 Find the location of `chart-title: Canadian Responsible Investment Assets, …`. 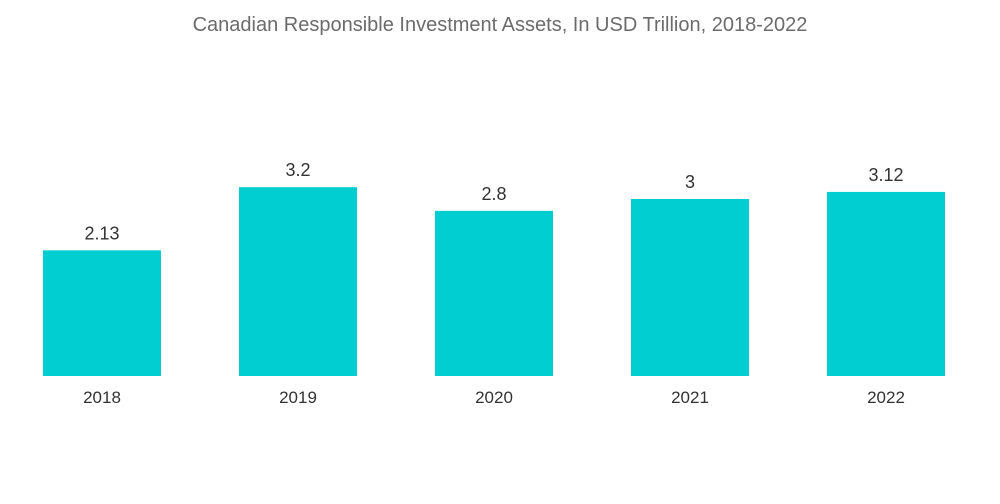

chart-title: Canadian Responsible Investment Assets, … is located at coordinates (500, 25).